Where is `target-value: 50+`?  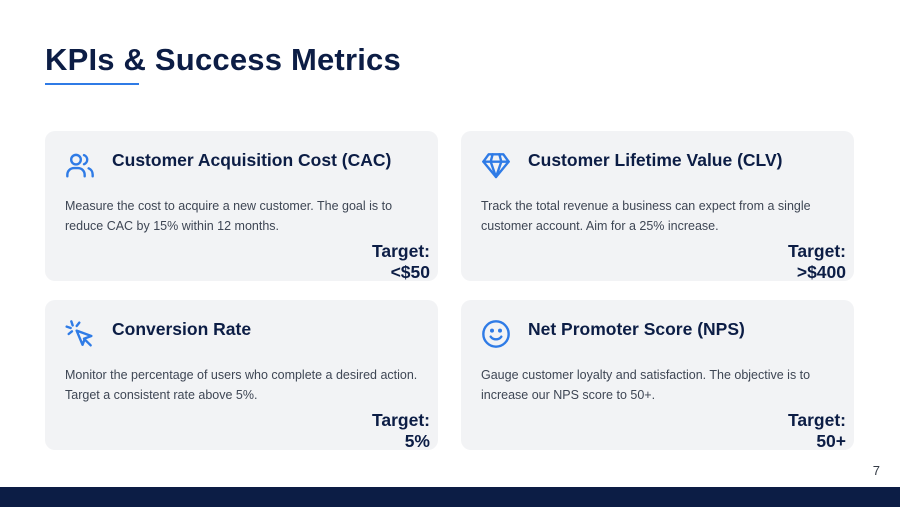 target-value: 50+ is located at coordinates (831, 441).